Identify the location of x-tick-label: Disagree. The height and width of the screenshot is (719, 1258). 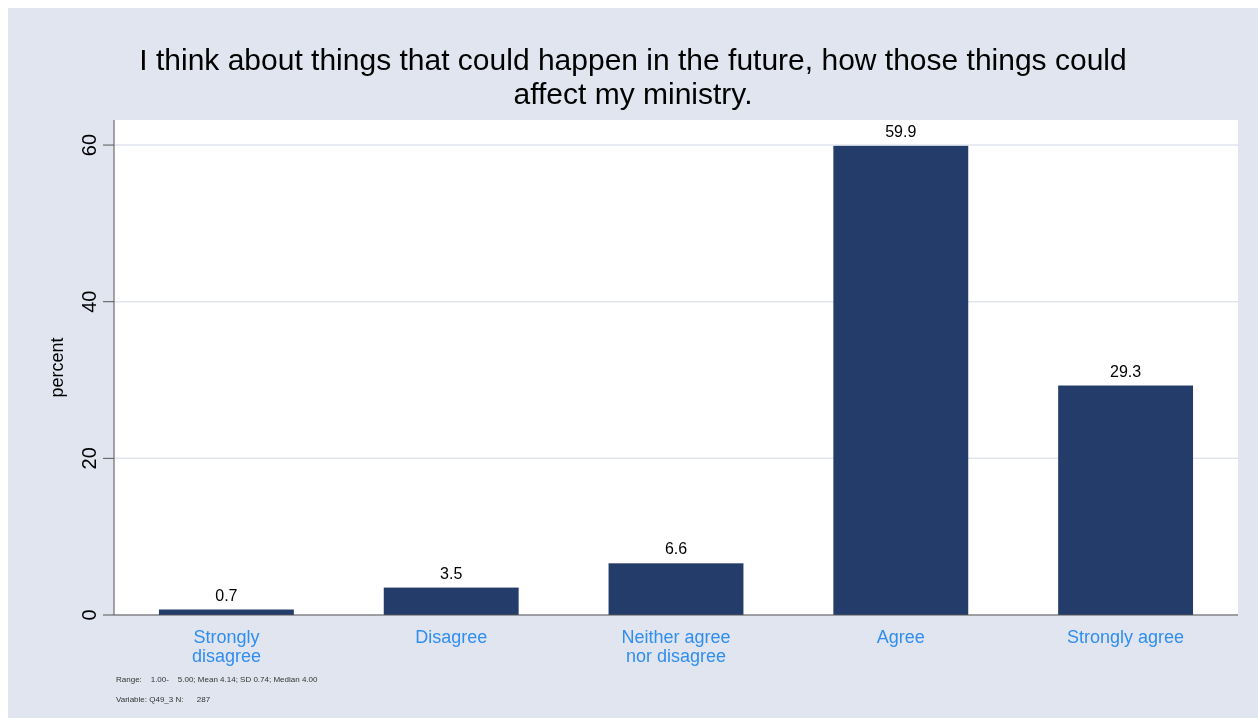
(451, 637).